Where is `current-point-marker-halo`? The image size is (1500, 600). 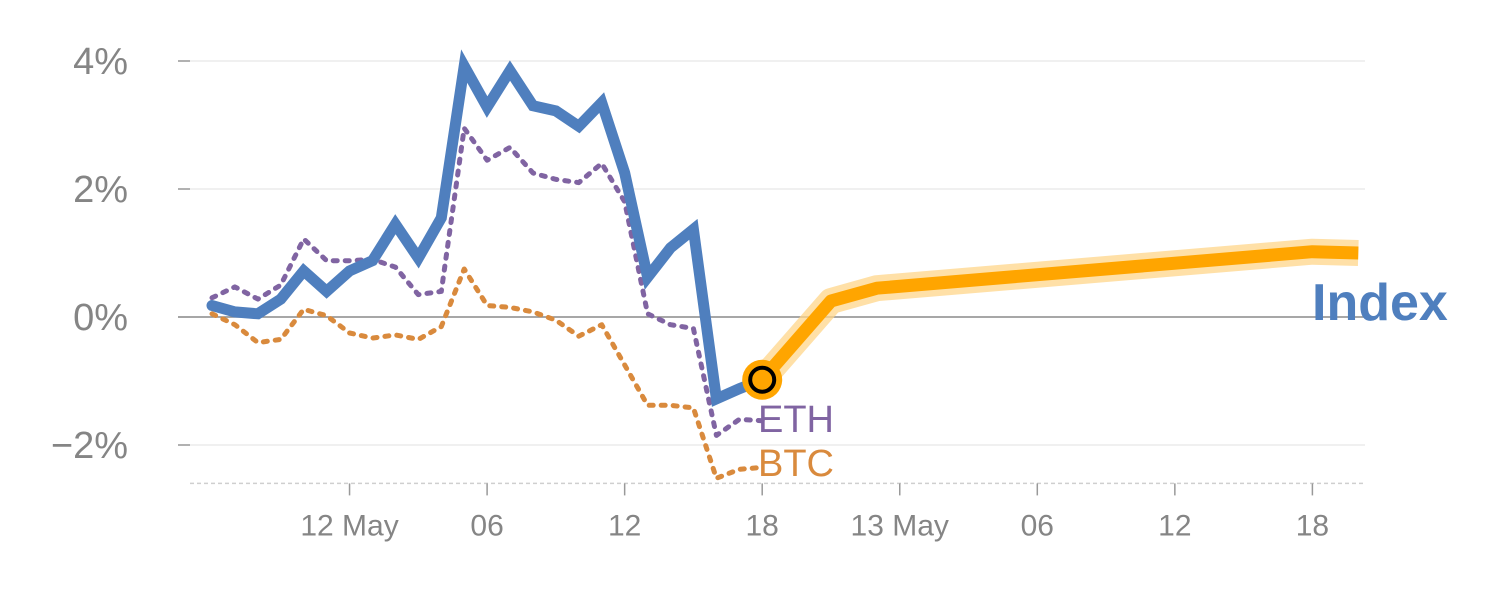 current-point-marker-halo is located at coordinates (762, 379).